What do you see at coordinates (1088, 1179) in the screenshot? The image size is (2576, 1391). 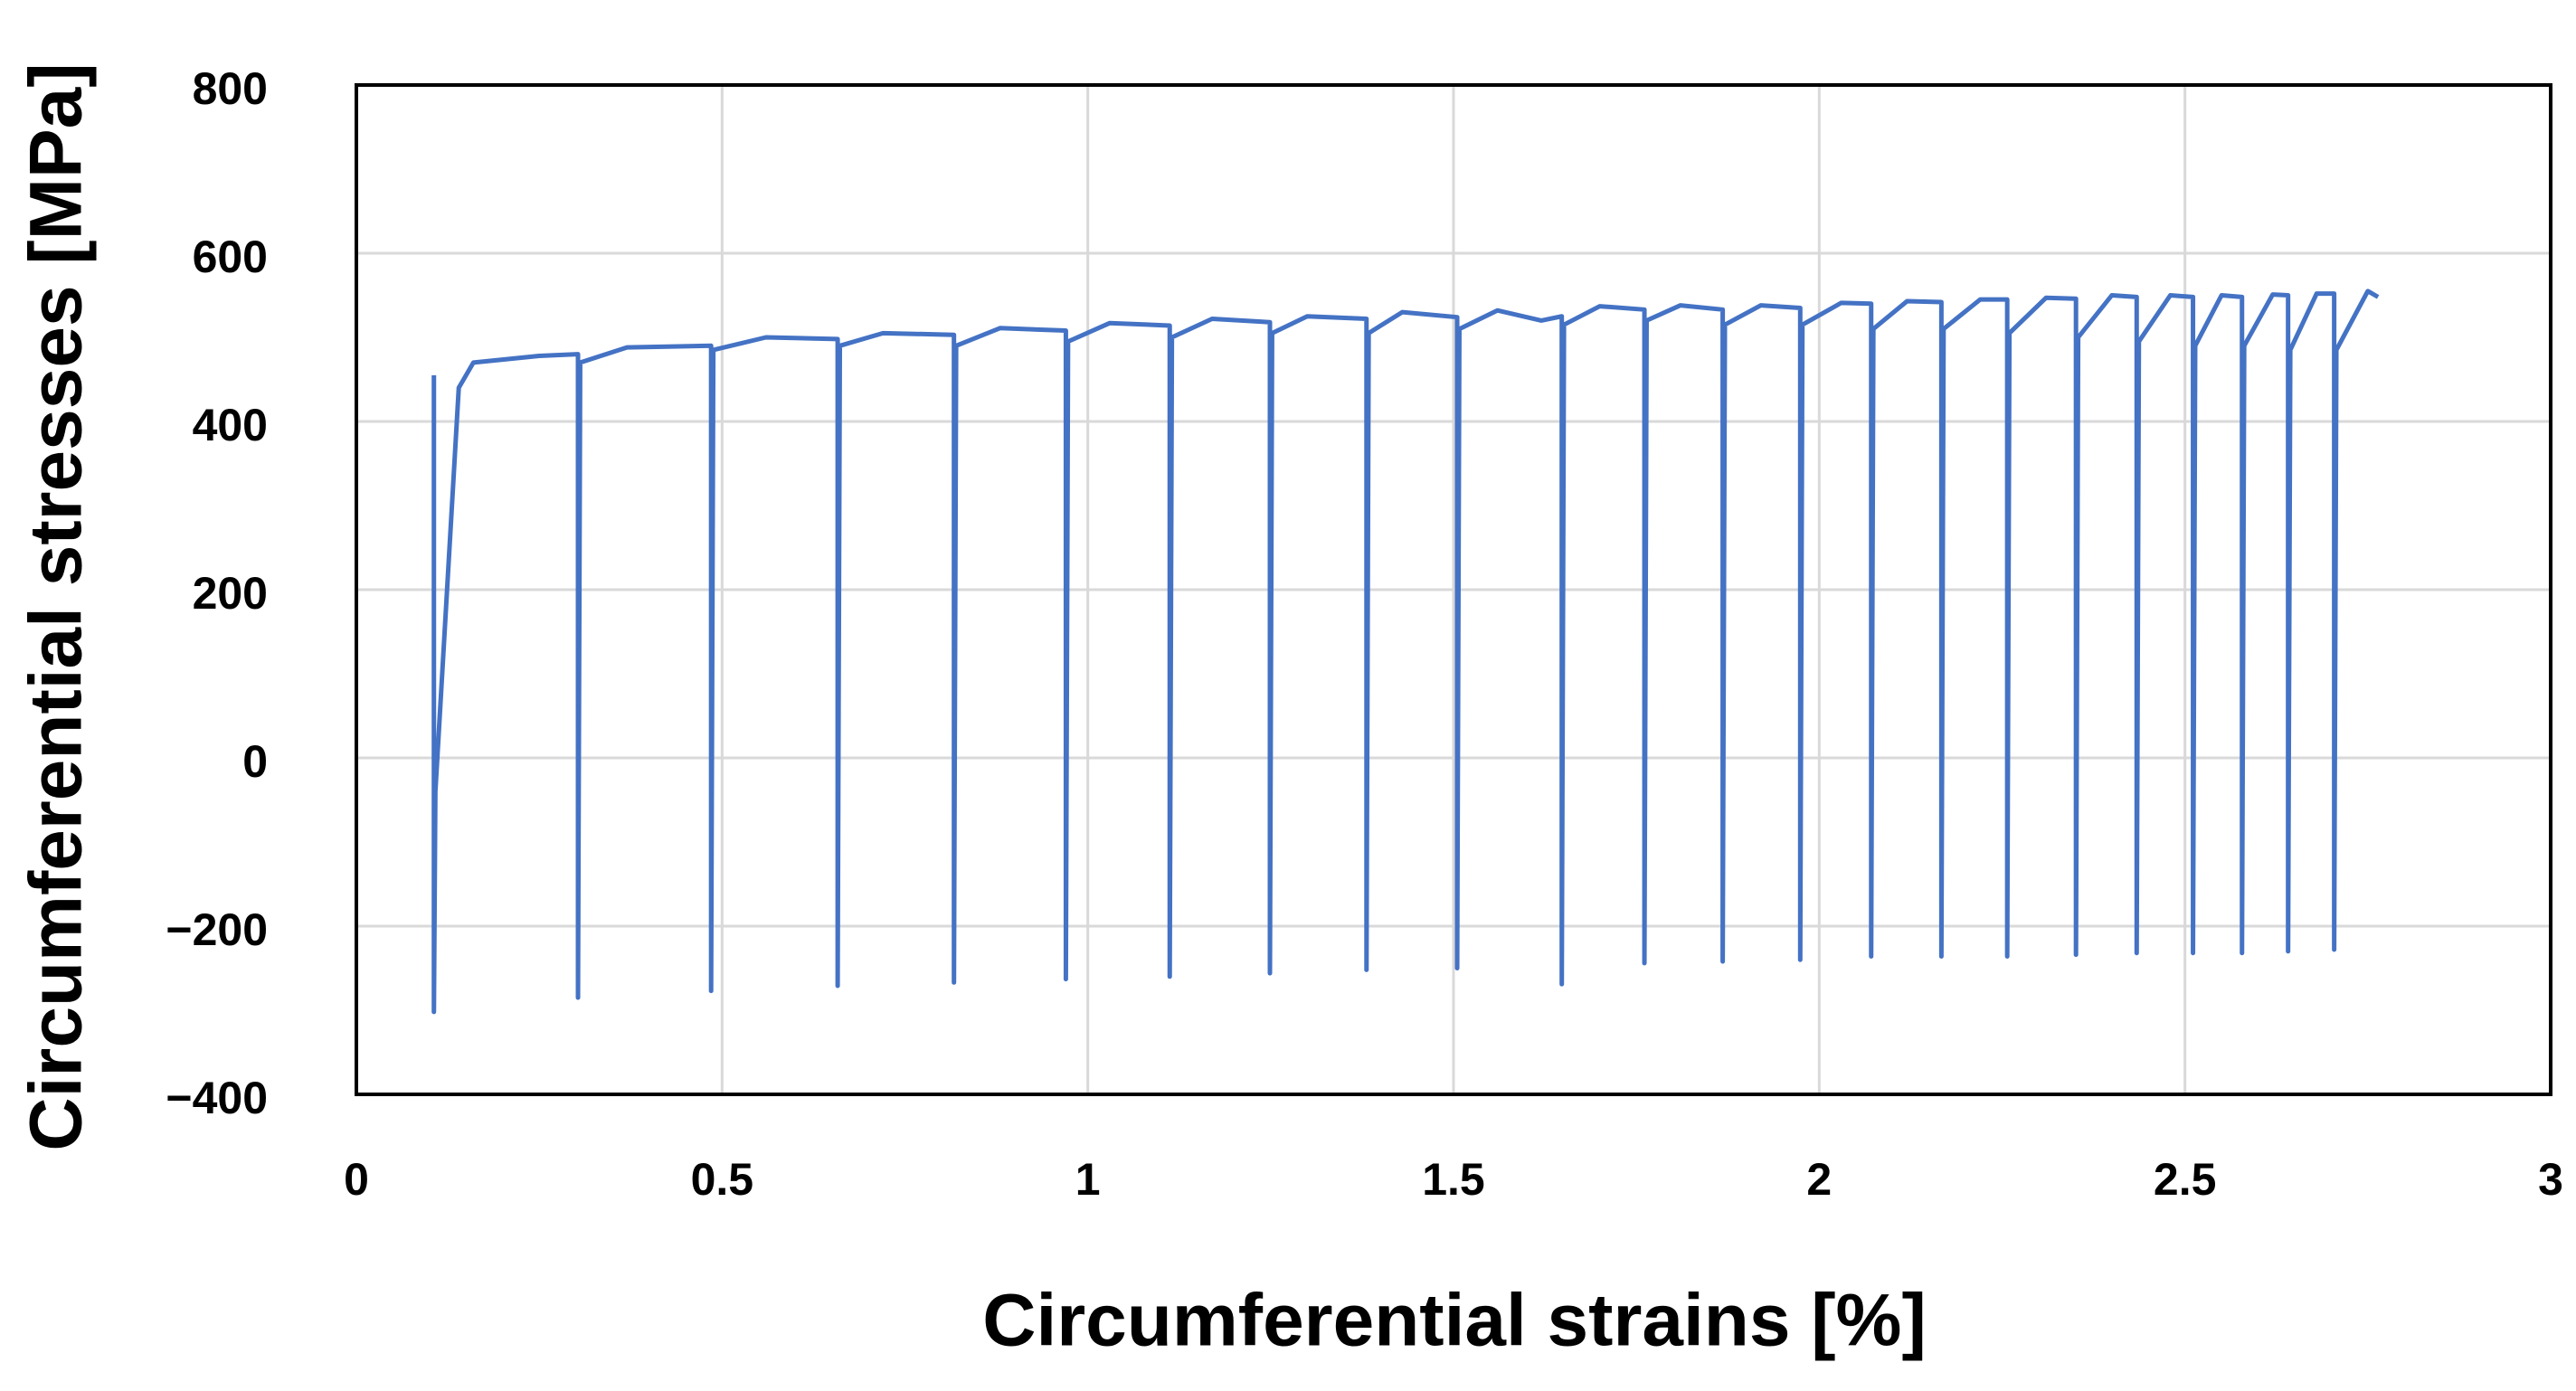 I see `x-tick-label: 1` at bounding box center [1088, 1179].